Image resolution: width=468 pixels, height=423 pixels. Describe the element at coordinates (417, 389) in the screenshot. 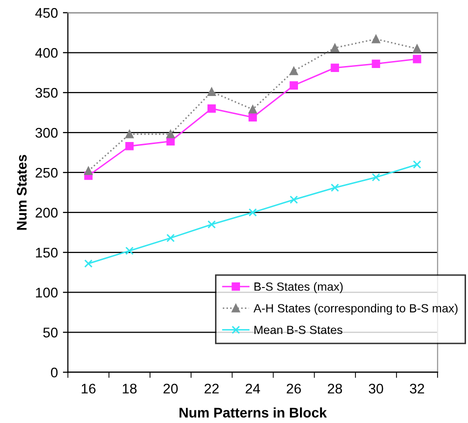

I see `x-tick-label: 32` at that location.